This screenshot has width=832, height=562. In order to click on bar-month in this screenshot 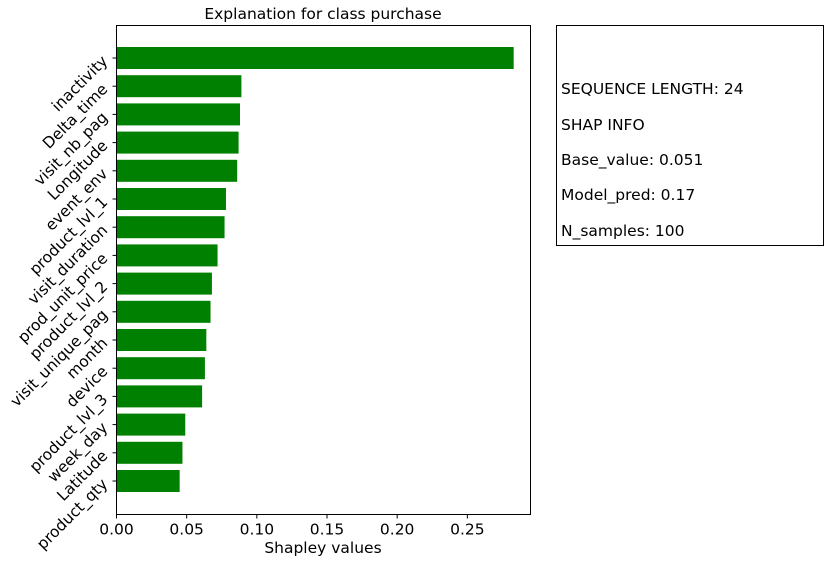, I will do `click(161, 340)`.